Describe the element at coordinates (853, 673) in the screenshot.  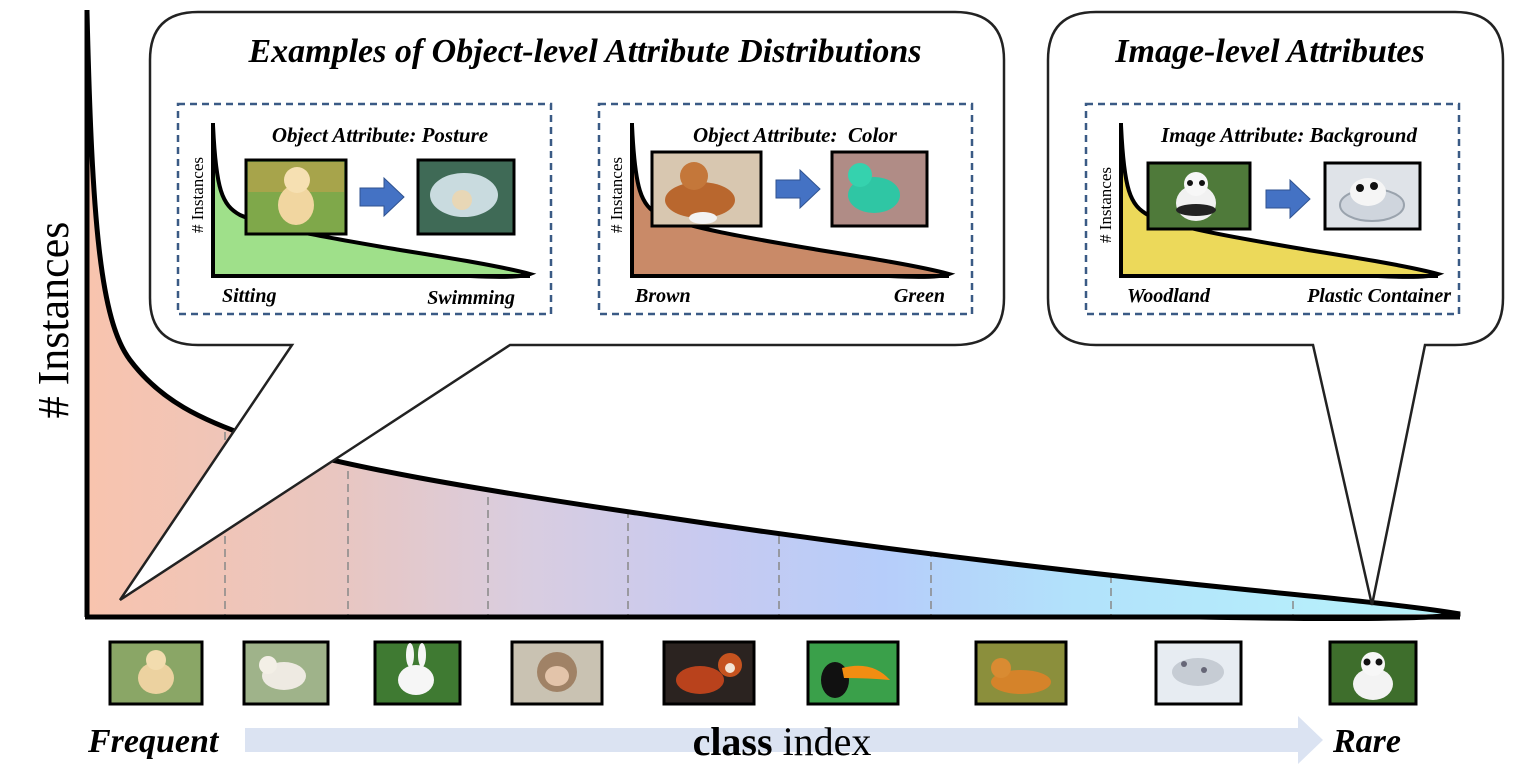
I see `thumbnail-toucan` at that location.